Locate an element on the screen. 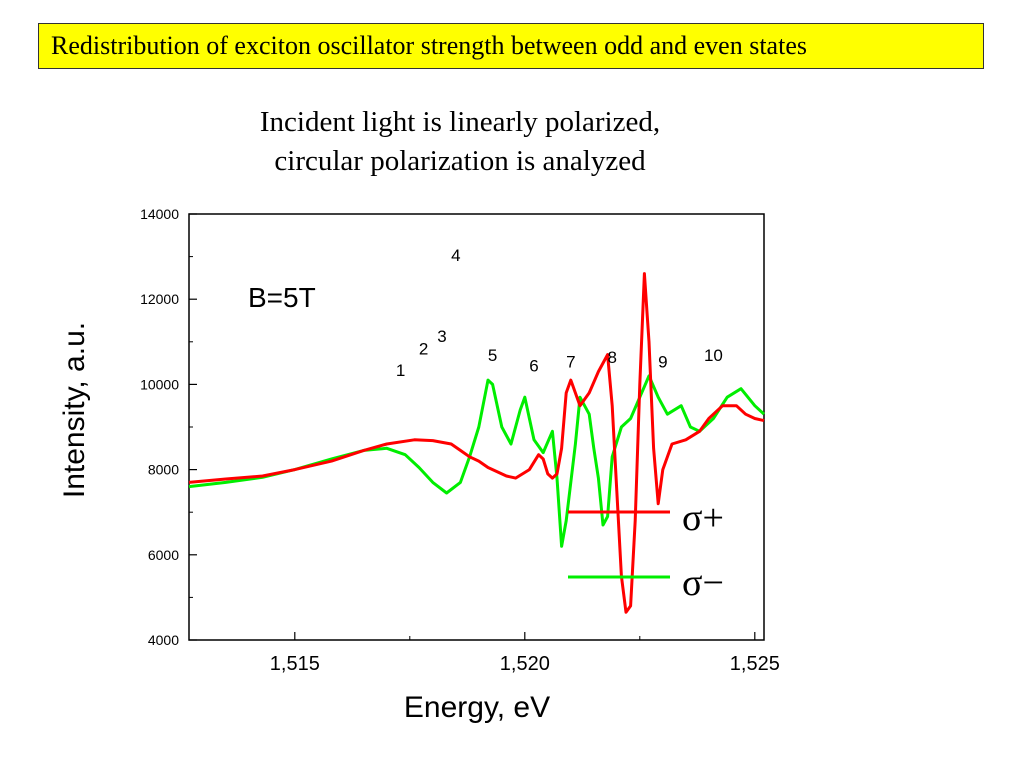  y-axis-ticks: 4000 6000 8000 10000 12000 14000 is located at coordinates (168, 427).